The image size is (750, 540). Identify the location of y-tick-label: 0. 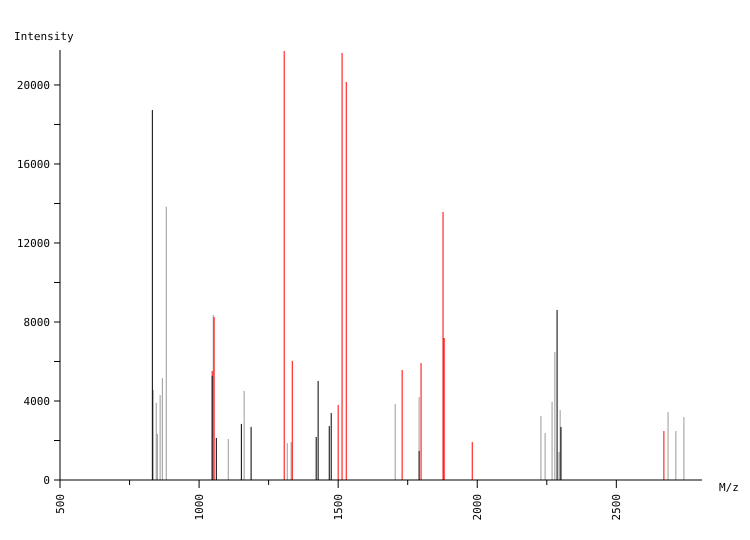
(46, 480).